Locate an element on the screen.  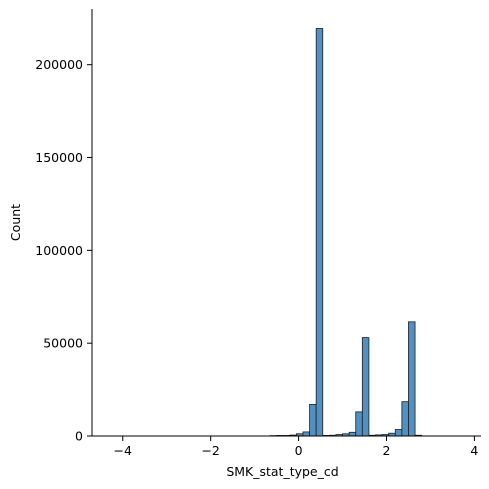
x-axis-ticks: −4 −2 0 2 4 is located at coordinates (296, 447).